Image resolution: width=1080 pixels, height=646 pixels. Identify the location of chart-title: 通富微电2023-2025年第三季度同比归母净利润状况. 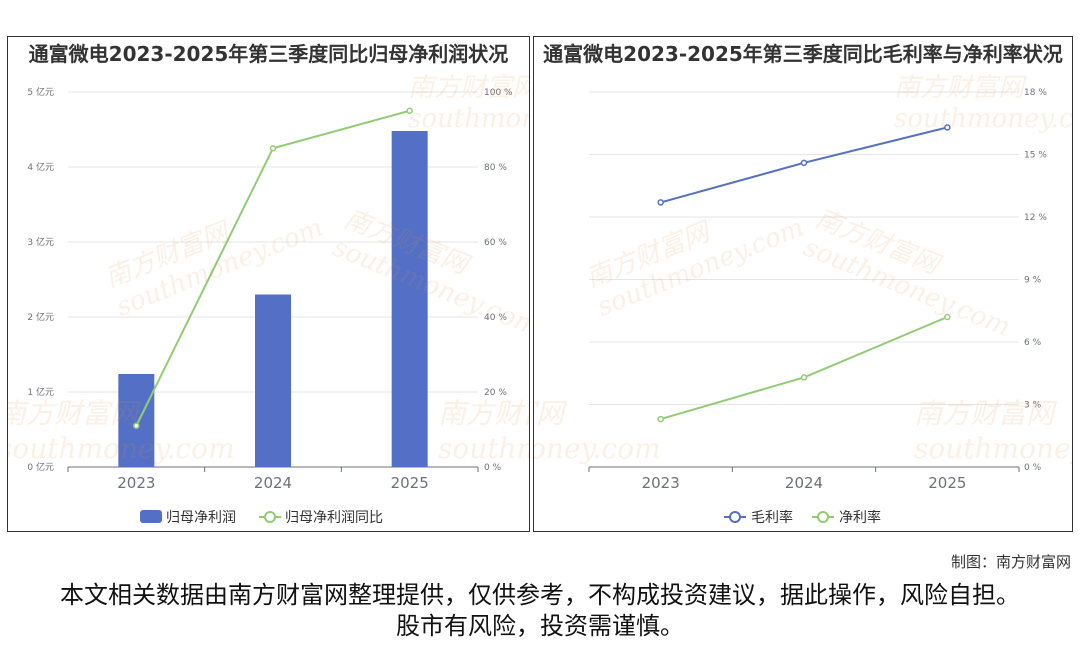
(268, 54).